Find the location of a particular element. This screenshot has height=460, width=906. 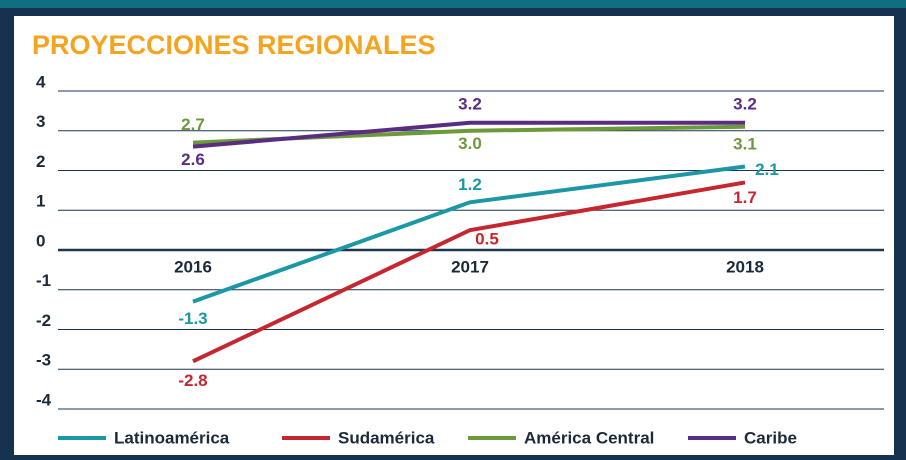

y-tick-label: -4 is located at coordinates (44, 399).